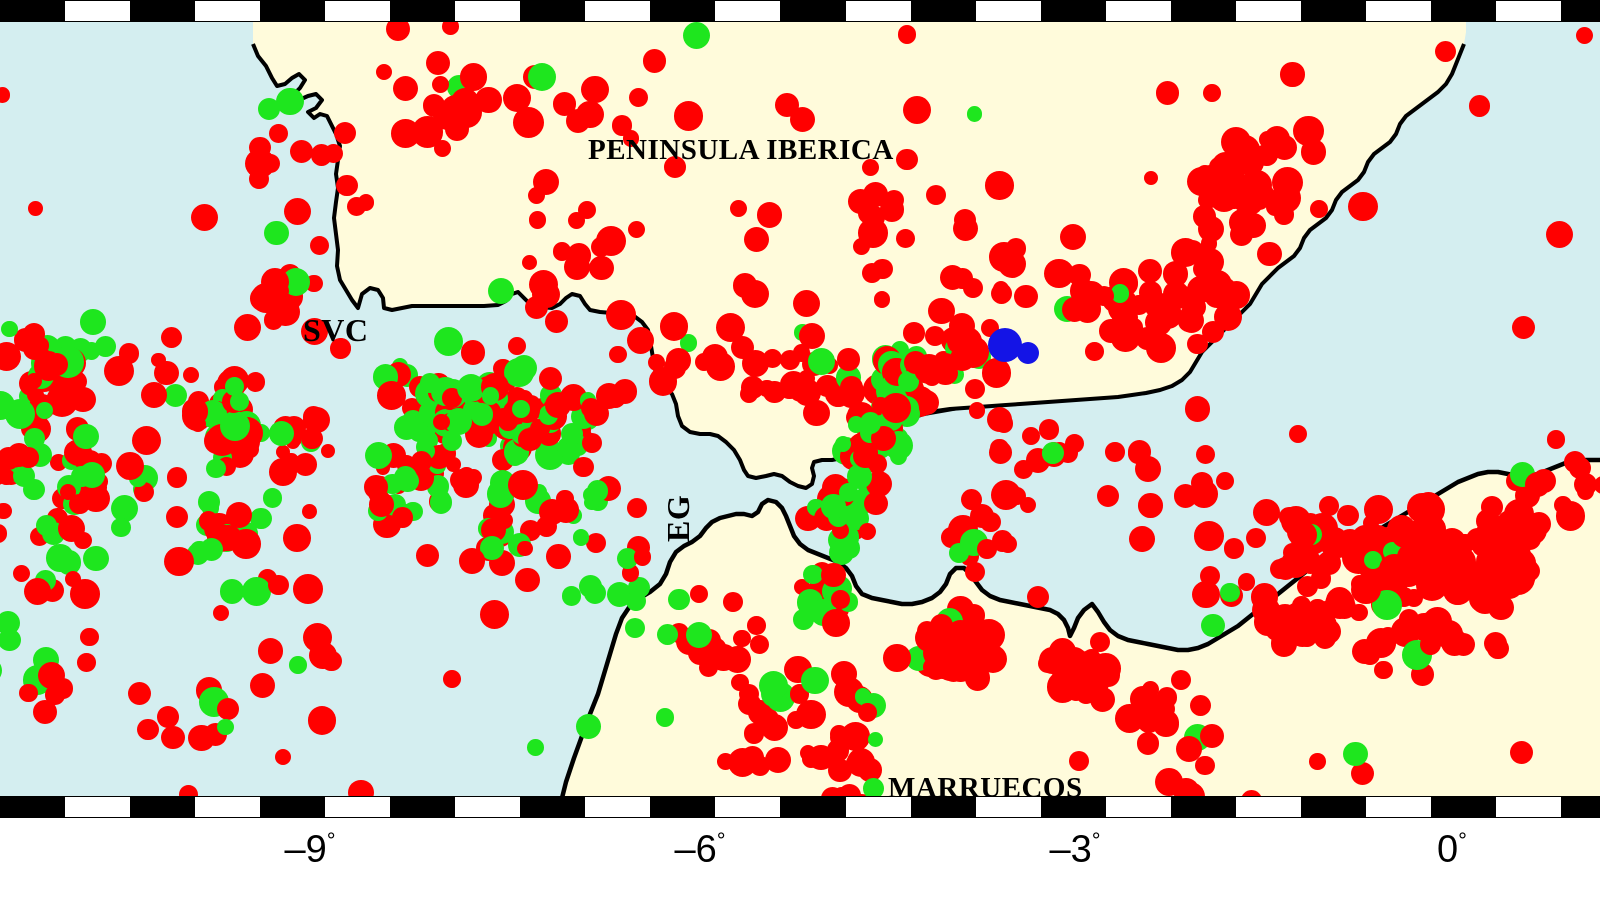 Image resolution: width=1600 pixels, height=900 pixels. Describe the element at coordinates (336, 330) in the screenshot. I see `label-svc: SVC` at that location.